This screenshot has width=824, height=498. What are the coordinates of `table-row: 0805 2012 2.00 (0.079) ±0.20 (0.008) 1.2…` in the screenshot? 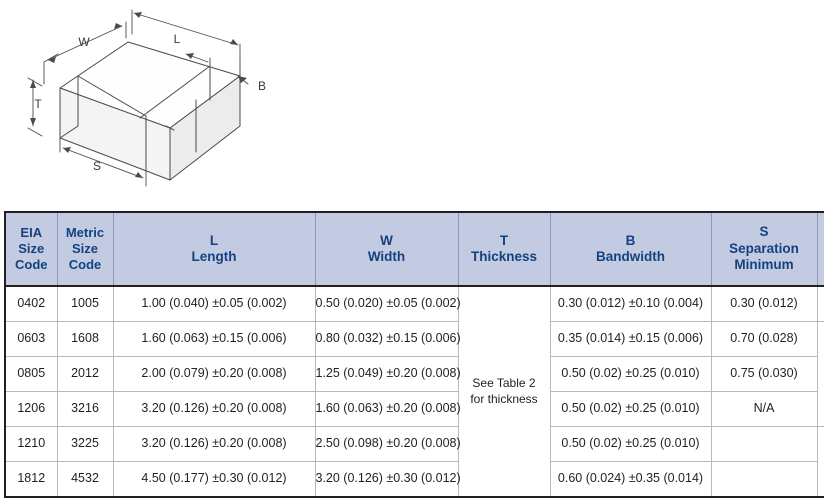 It's located at (414, 374).